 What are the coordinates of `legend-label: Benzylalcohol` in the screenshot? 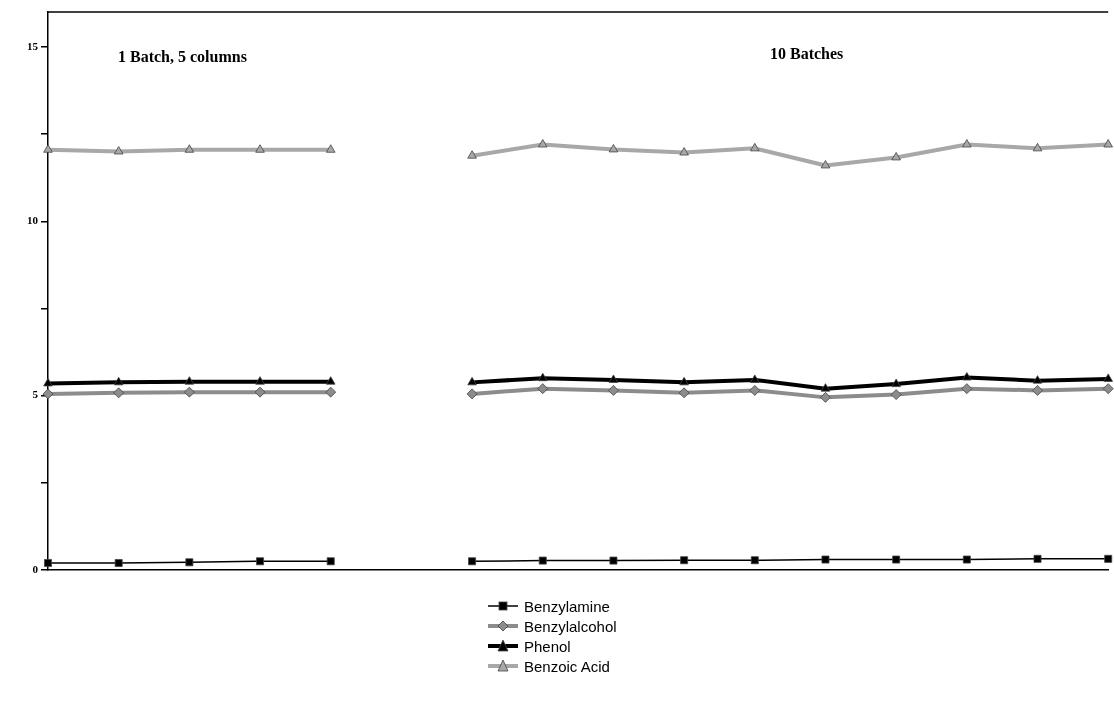 It's located at (570, 626).